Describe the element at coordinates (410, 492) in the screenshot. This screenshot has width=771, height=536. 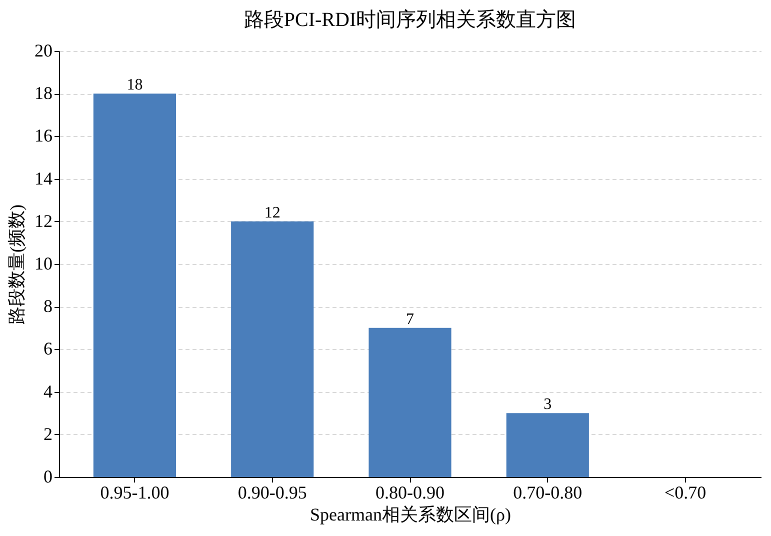
I see `x-tick-label: 0.80-0.90` at that location.